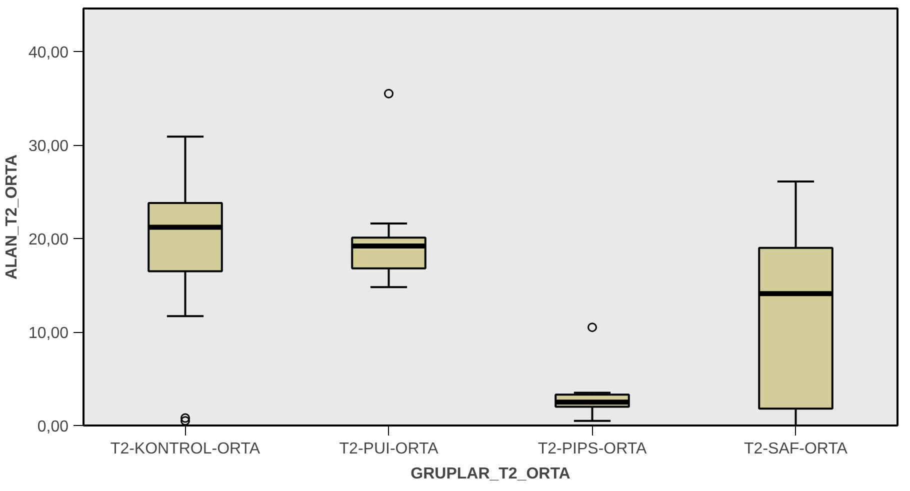  I want to click on y-tick-label: 10,00, so click(48, 333).